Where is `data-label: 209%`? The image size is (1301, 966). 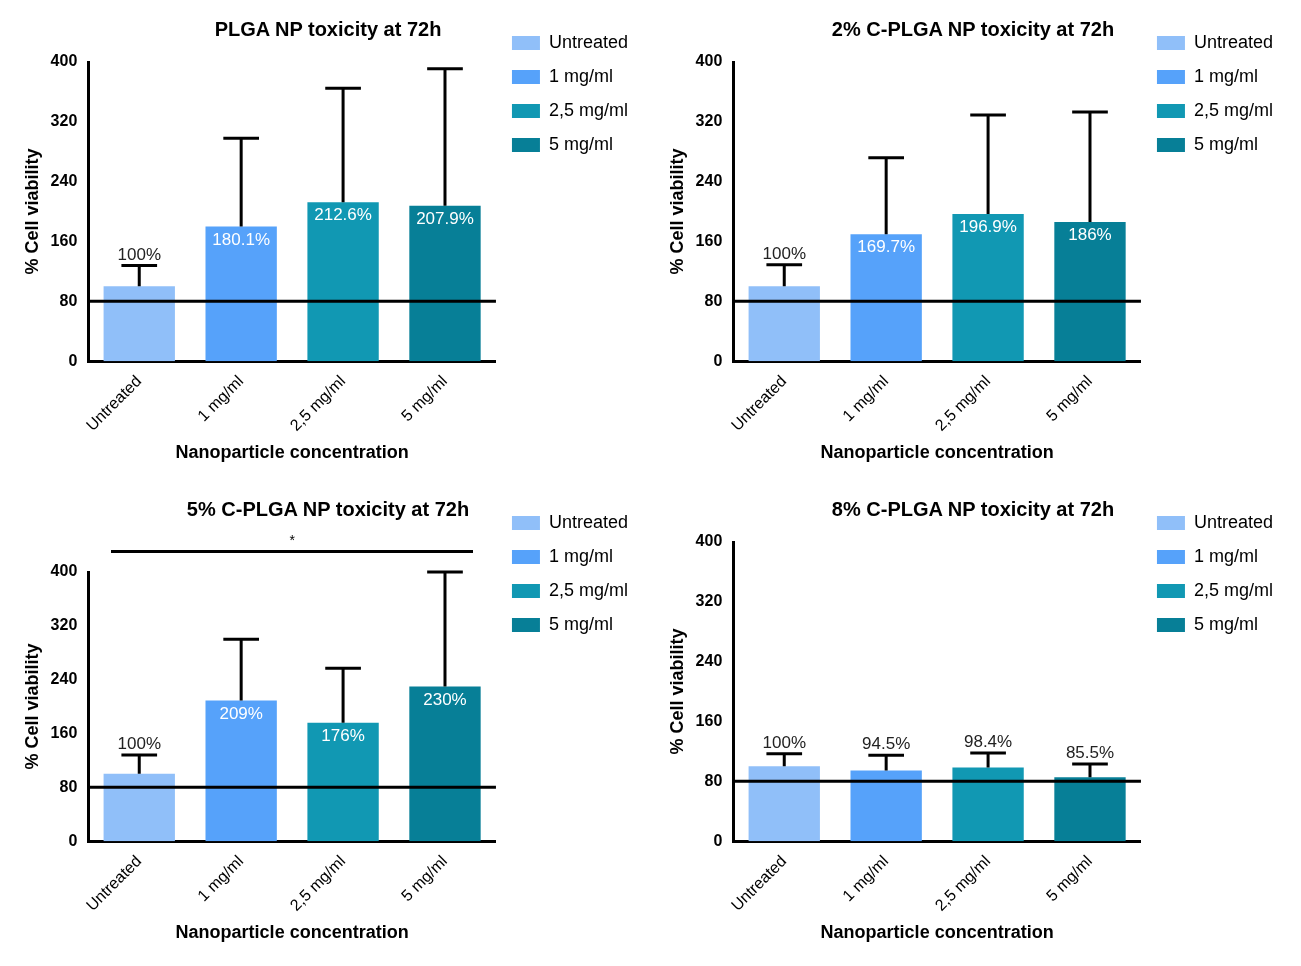
data-label: 209% is located at coordinates (241, 713).